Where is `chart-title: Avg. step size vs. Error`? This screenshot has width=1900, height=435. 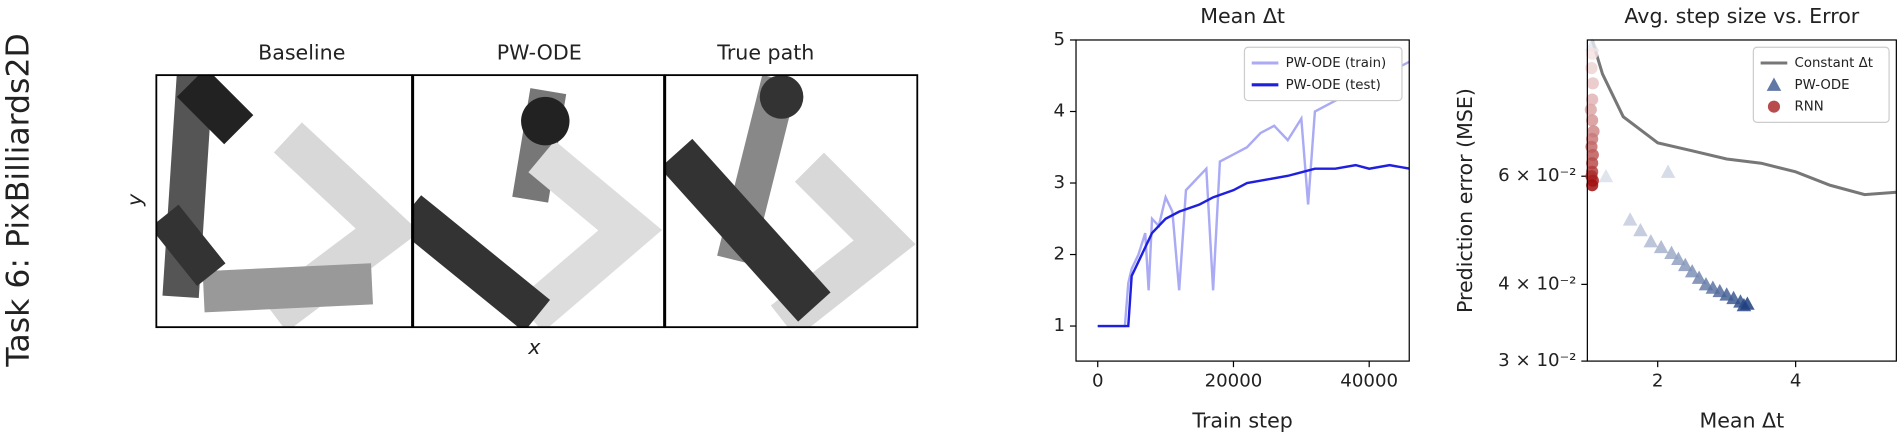 chart-title: Avg. step size vs. Error is located at coordinates (1741, 16).